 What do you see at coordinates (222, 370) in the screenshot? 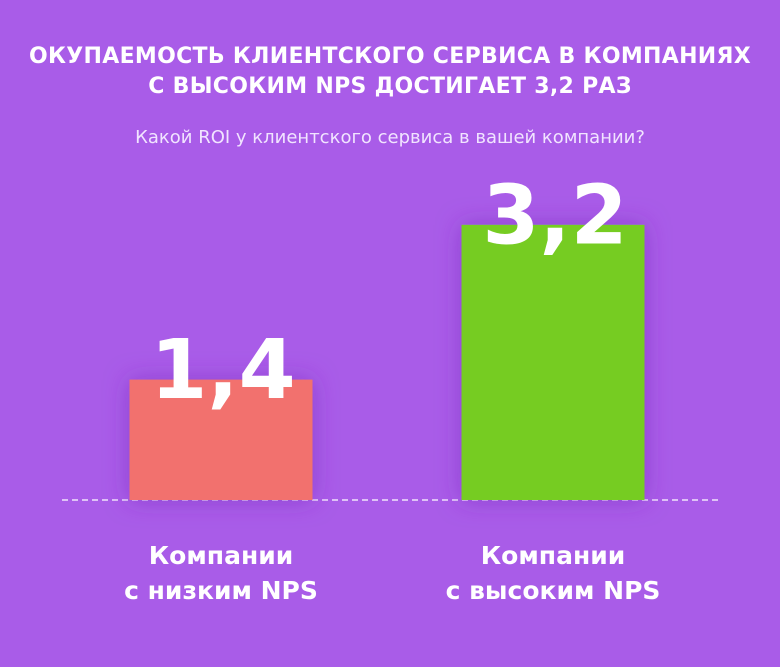
I see `value-label: 1,4` at bounding box center [222, 370].